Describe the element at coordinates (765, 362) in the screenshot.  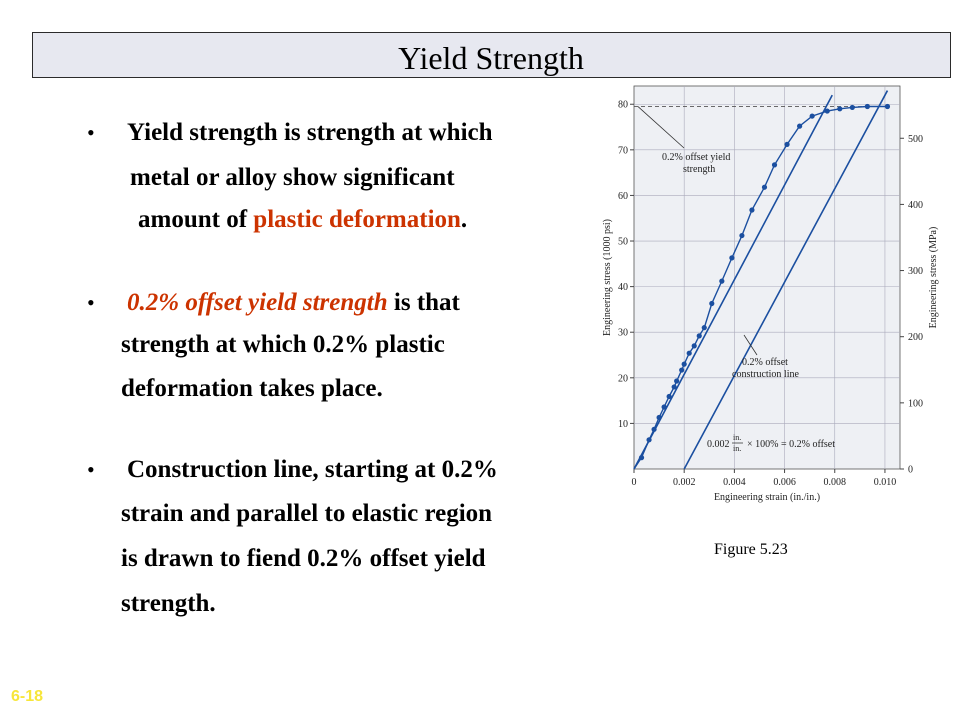
I see `annotation-construction-line-1: 0.2% offset` at that location.